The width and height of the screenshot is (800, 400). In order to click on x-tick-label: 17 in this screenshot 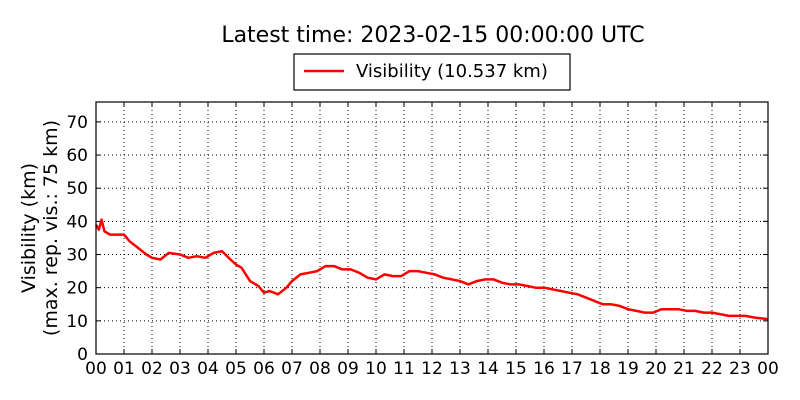, I will do `click(572, 369)`.